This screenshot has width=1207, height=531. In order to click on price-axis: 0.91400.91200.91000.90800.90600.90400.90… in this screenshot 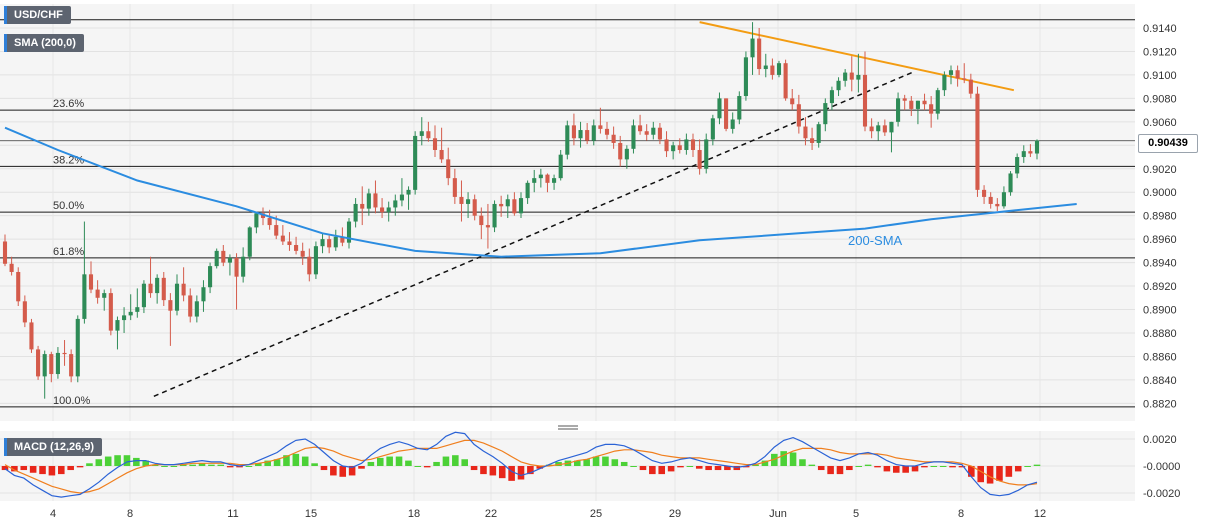, I will do `click(1160, 216)`.